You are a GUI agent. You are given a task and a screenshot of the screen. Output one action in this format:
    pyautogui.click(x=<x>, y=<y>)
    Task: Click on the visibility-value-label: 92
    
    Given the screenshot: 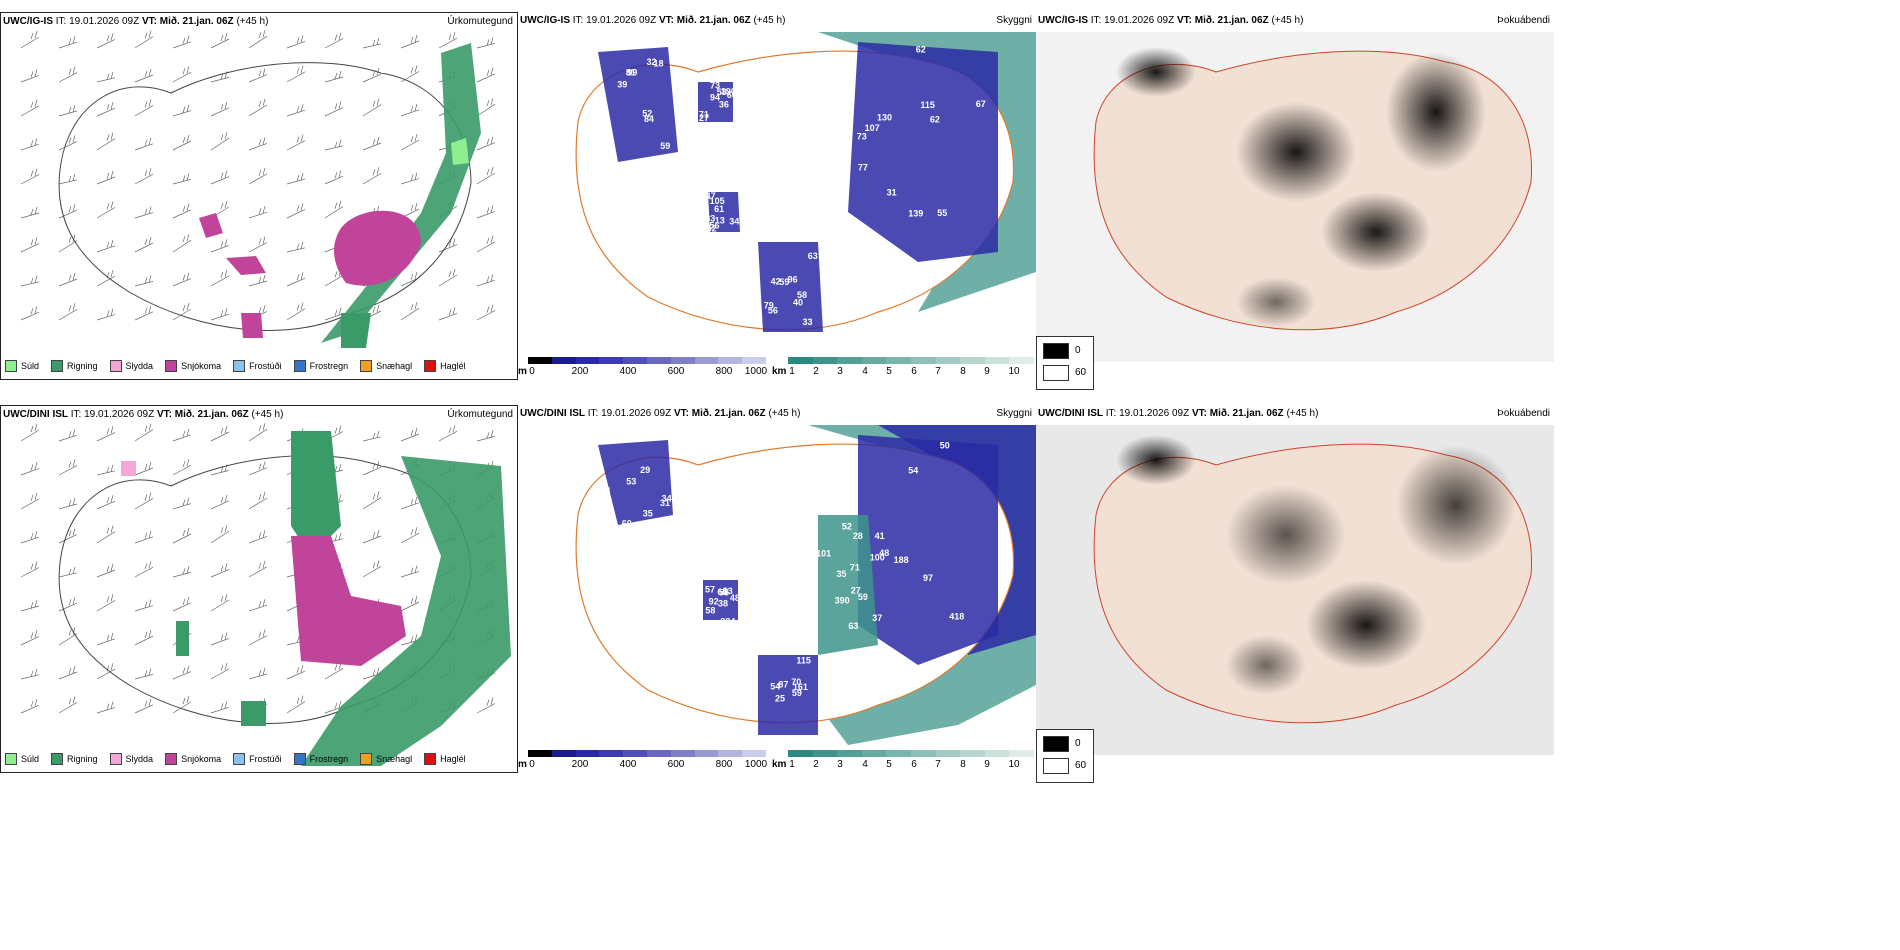 What is the action you would take?
    pyautogui.click(x=714, y=602)
    